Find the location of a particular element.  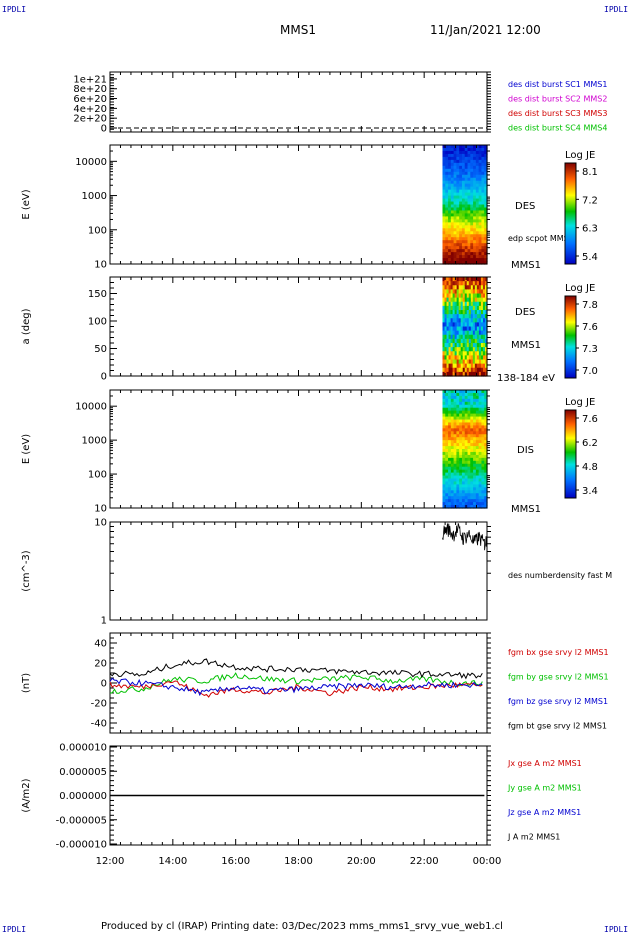

colorbar-tick-label: 7.6 is located at coordinates (590, 327).